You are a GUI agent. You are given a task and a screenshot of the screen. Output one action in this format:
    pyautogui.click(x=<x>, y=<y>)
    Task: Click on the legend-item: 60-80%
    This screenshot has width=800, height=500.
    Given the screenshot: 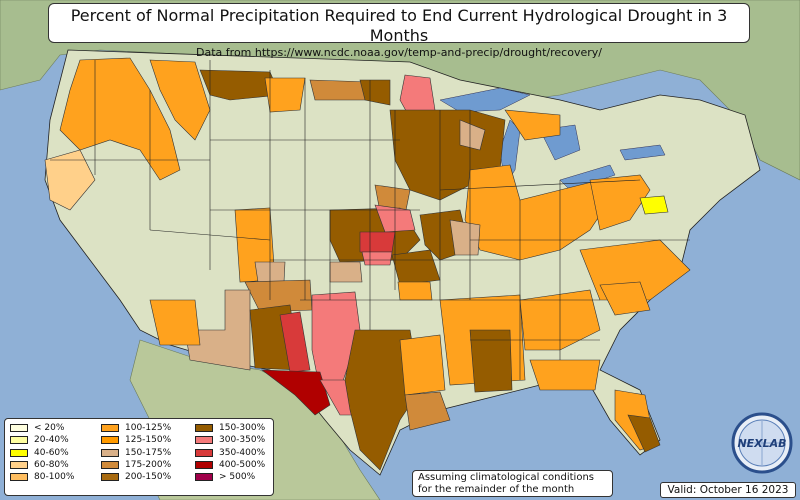 What is the action you would take?
    pyautogui.click(x=42, y=465)
    